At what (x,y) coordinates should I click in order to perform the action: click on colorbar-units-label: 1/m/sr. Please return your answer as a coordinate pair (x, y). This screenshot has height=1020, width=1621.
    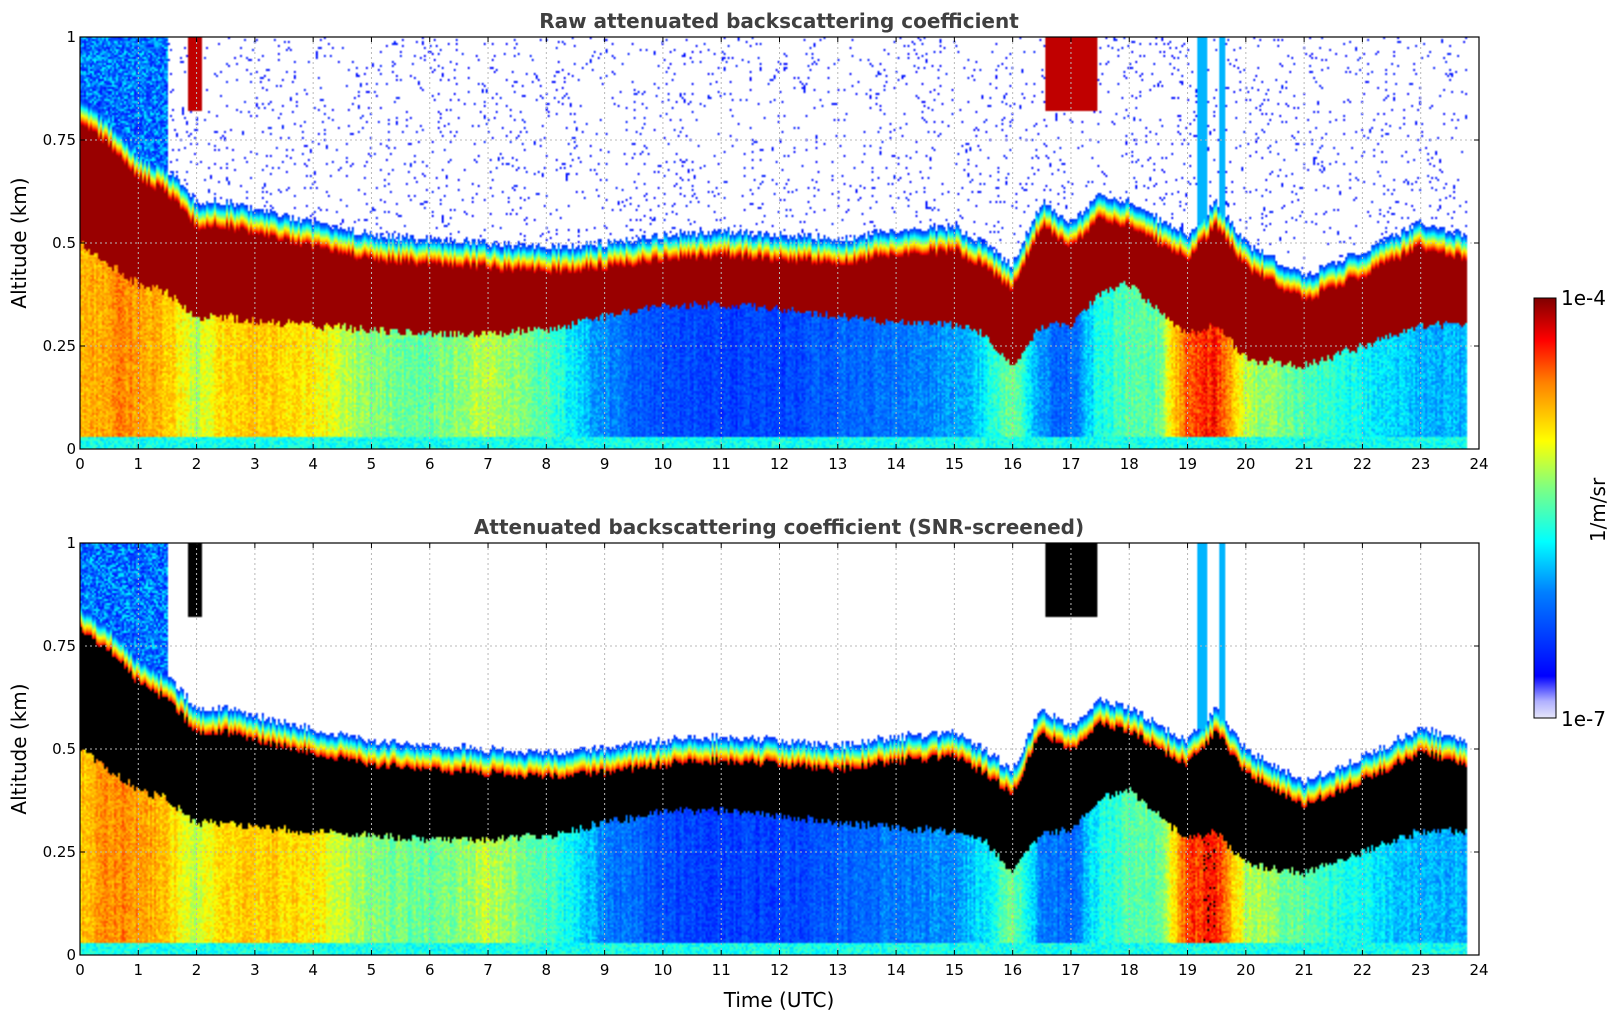
    Looking at the image, I should click on (1598, 509).